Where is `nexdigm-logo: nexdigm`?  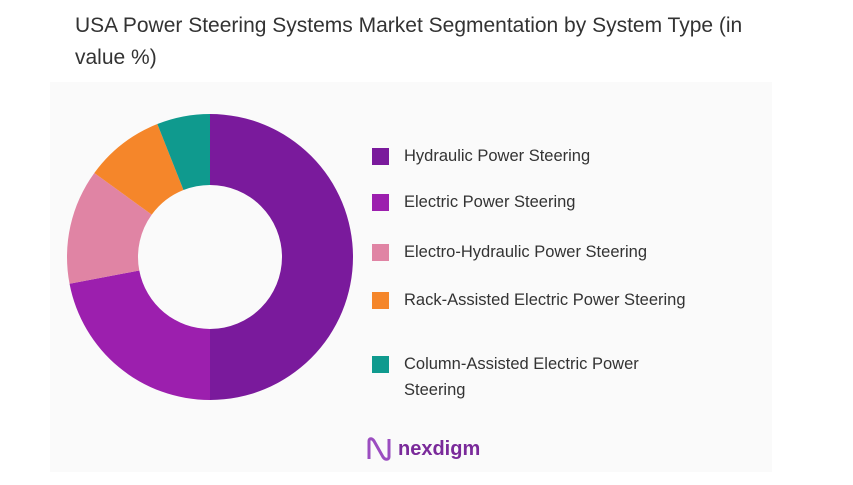 nexdigm-logo: nexdigm is located at coordinates (423, 449).